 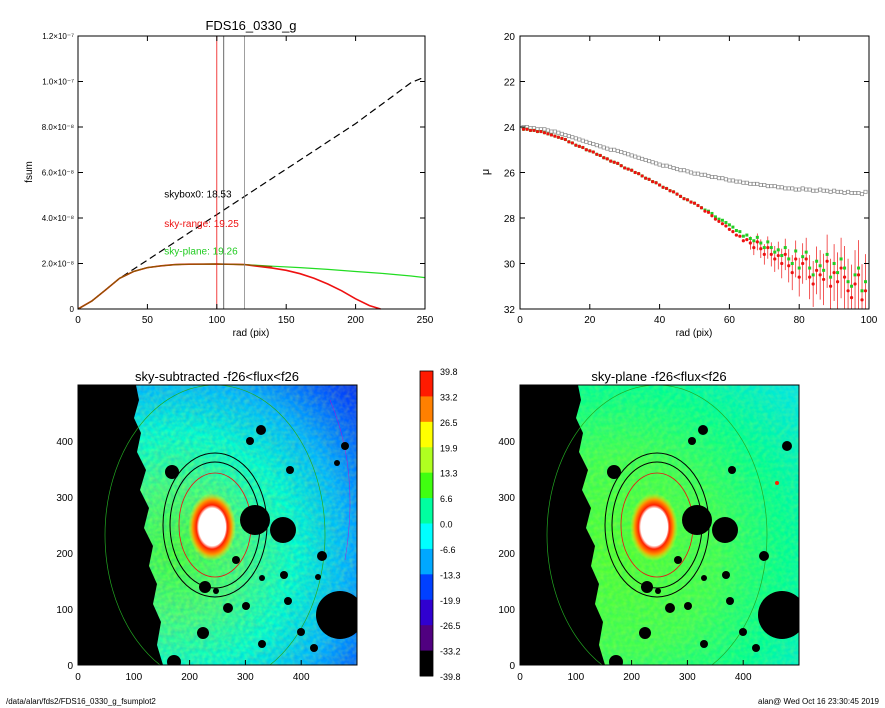 What do you see at coordinates (29, 172) in the screenshot?
I see `fsum-plot-ylabel: fsum` at bounding box center [29, 172].